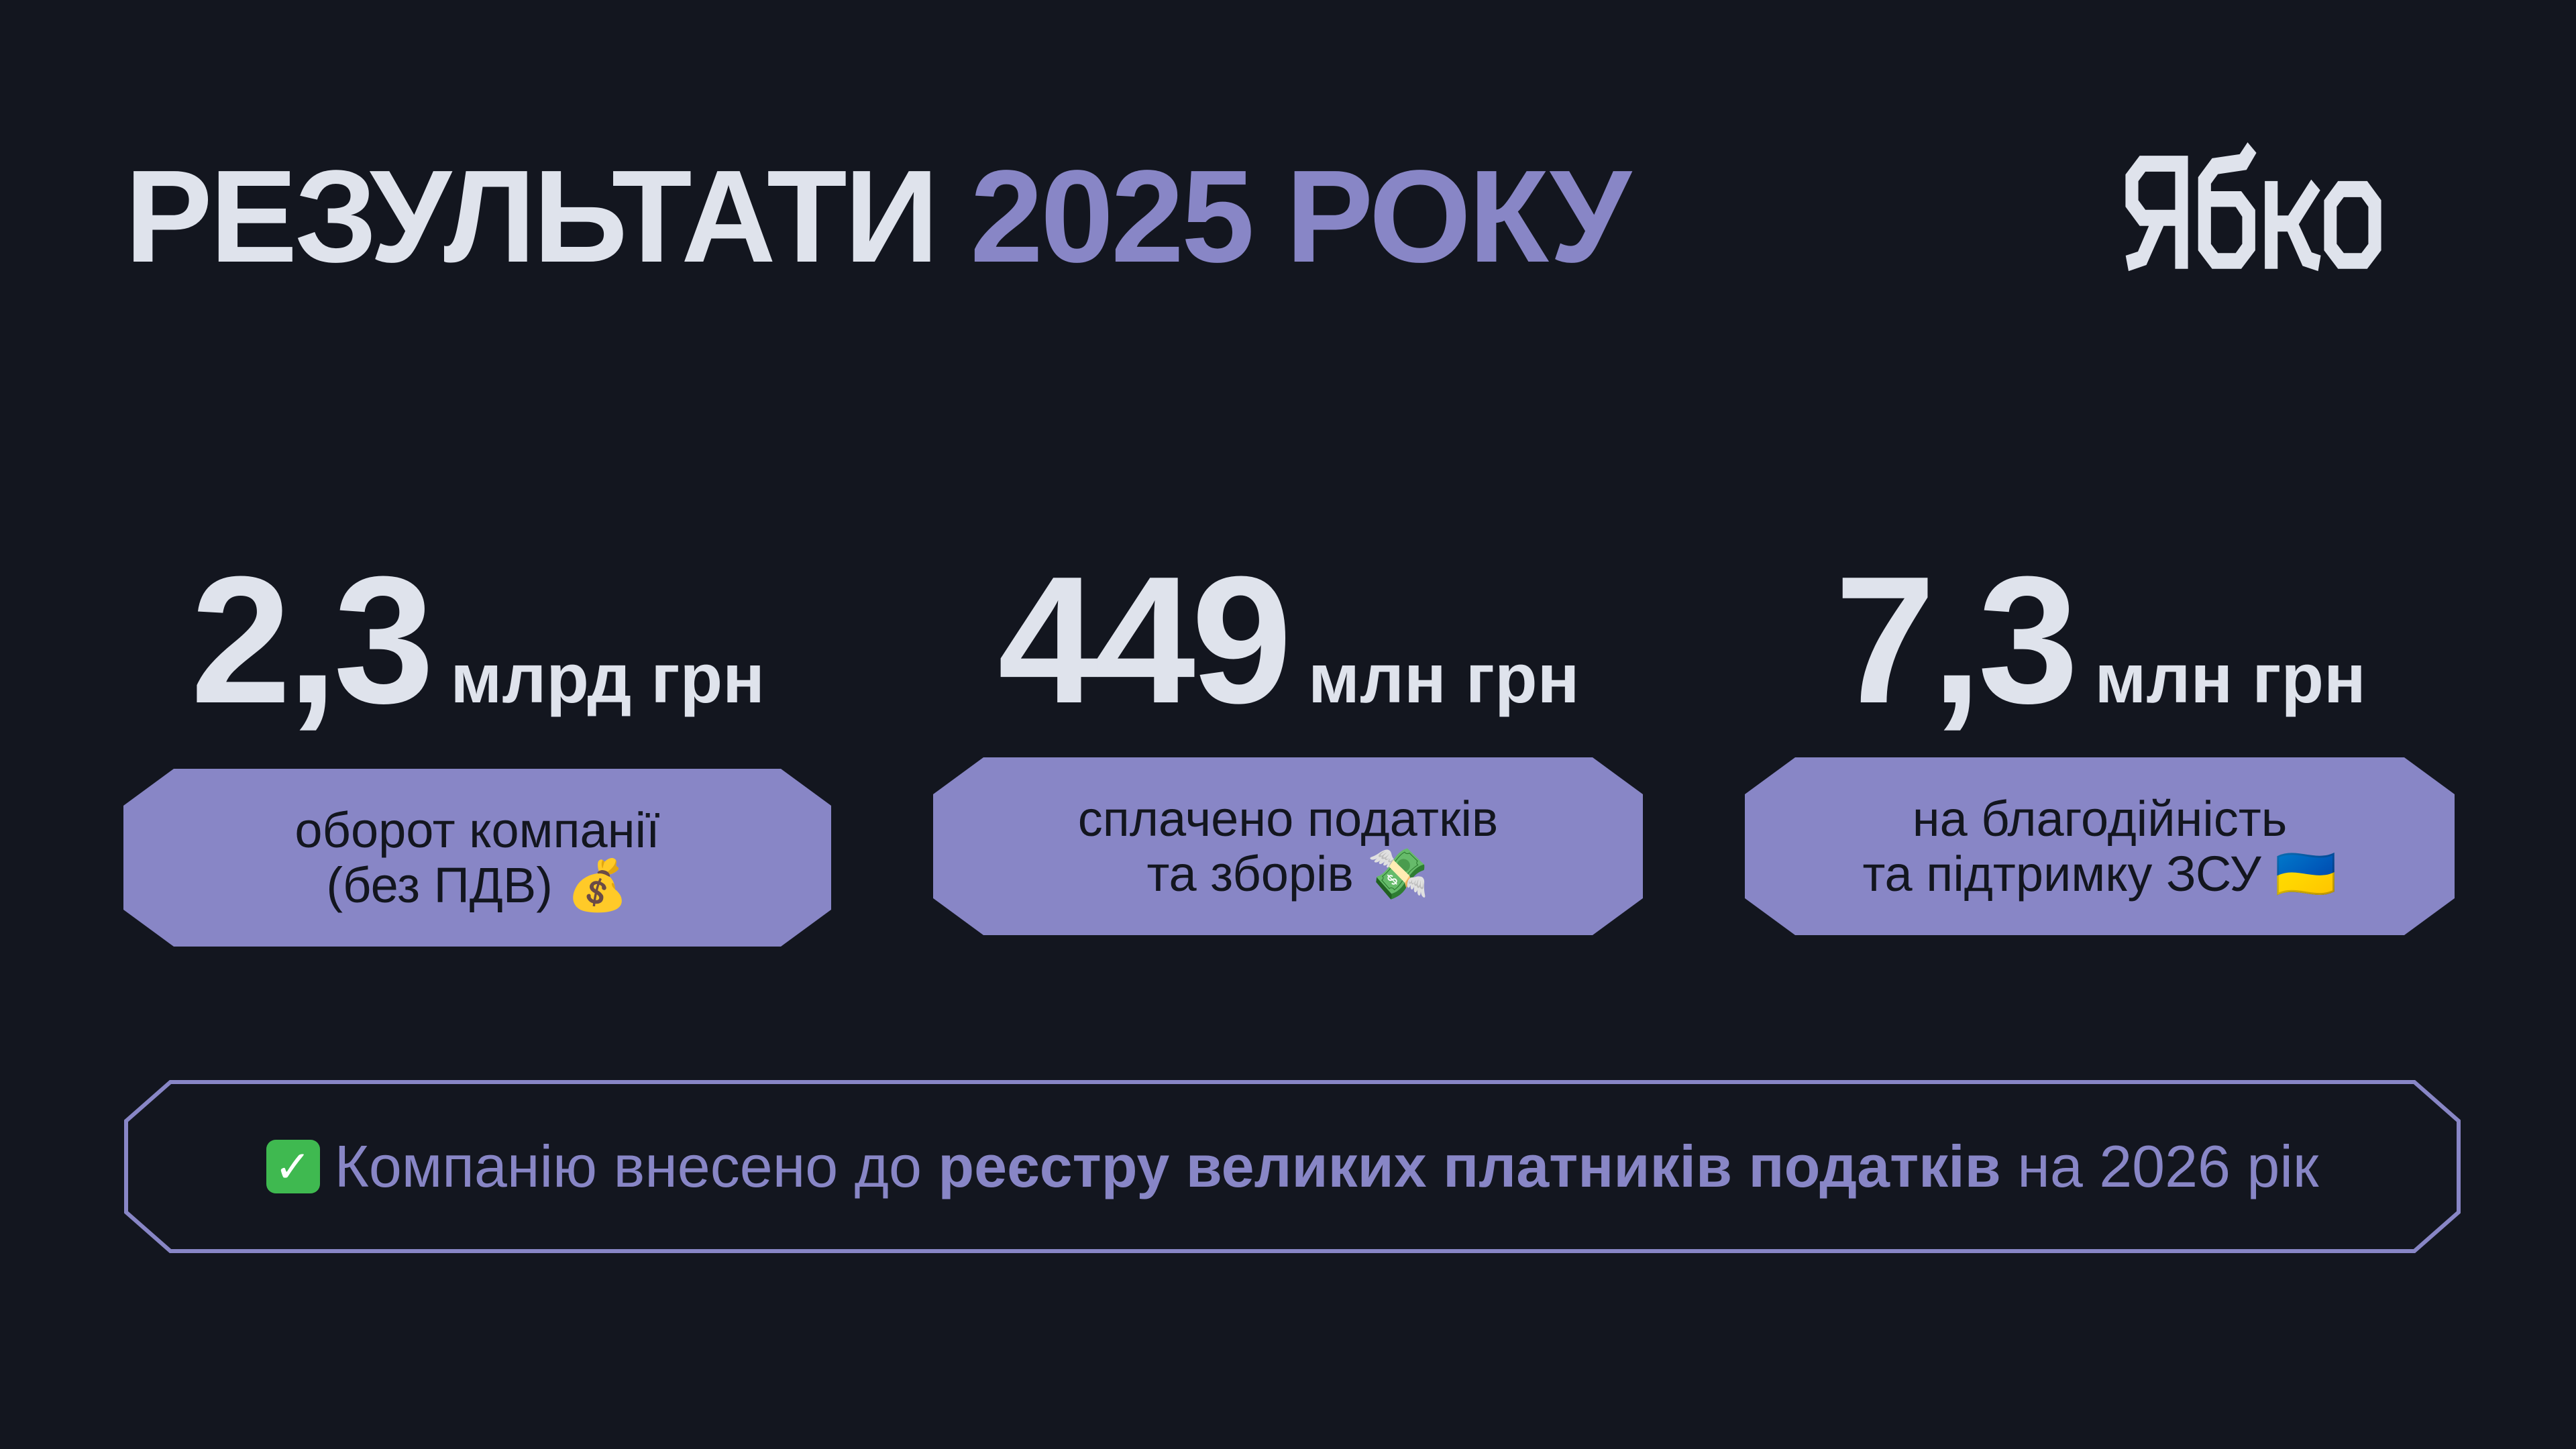 This screenshot has height=1449, width=2576. What do you see at coordinates (1145, 640) in the screenshot?
I see `stat-value: 449` at bounding box center [1145, 640].